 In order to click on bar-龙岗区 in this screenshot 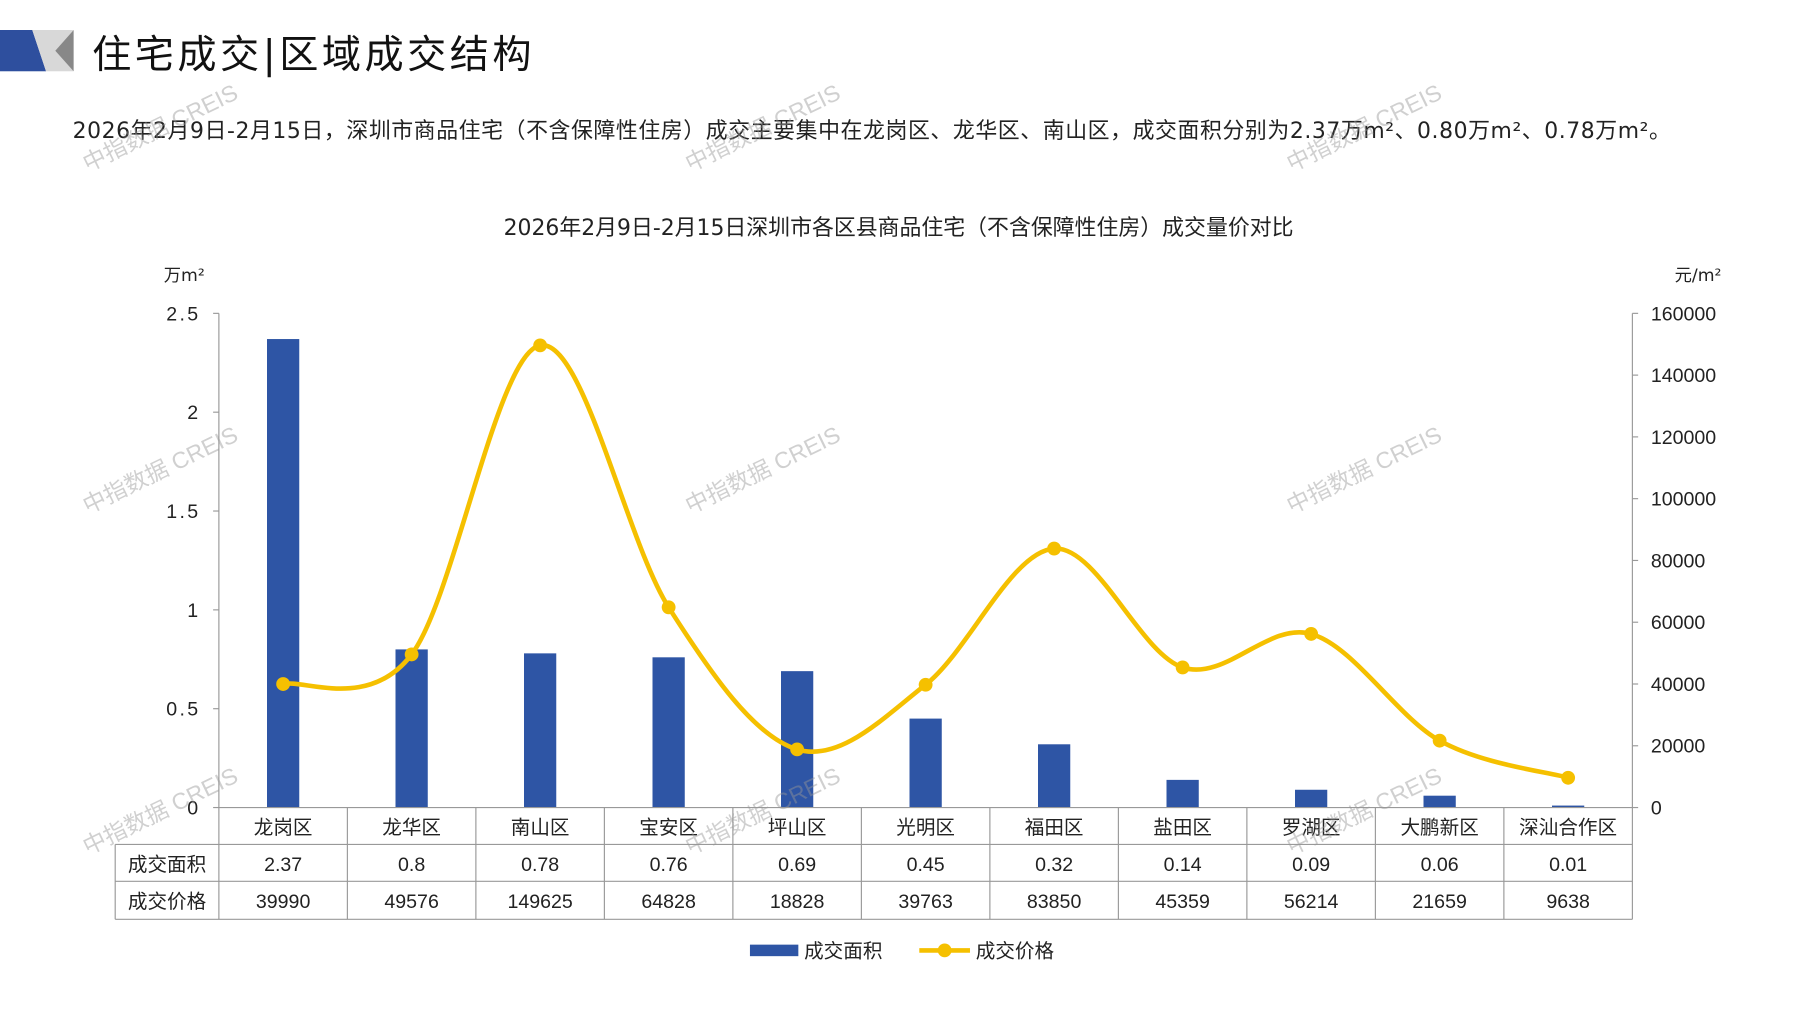, I will do `click(283, 573)`.